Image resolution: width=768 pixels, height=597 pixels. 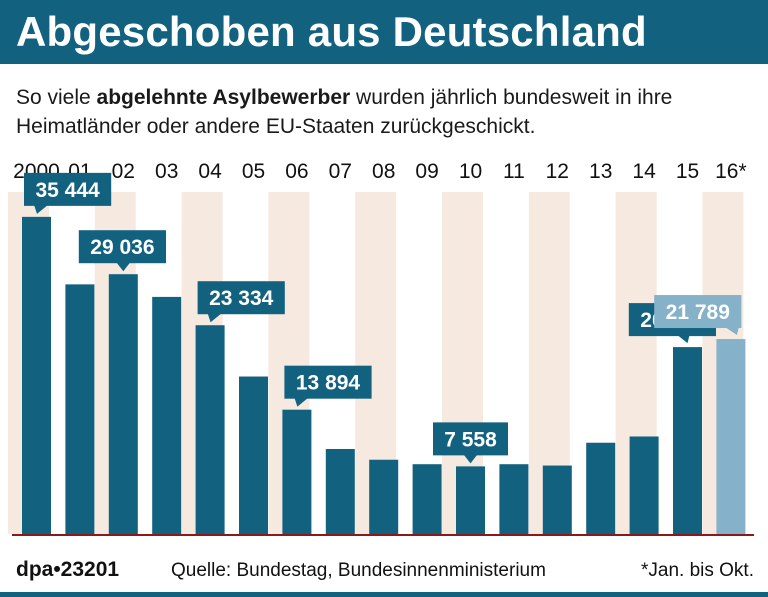 What do you see at coordinates (223, 97) in the screenshot?
I see `subtitle-bold: abgelehnte Asylbewerber` at bounding box center [223, 97].